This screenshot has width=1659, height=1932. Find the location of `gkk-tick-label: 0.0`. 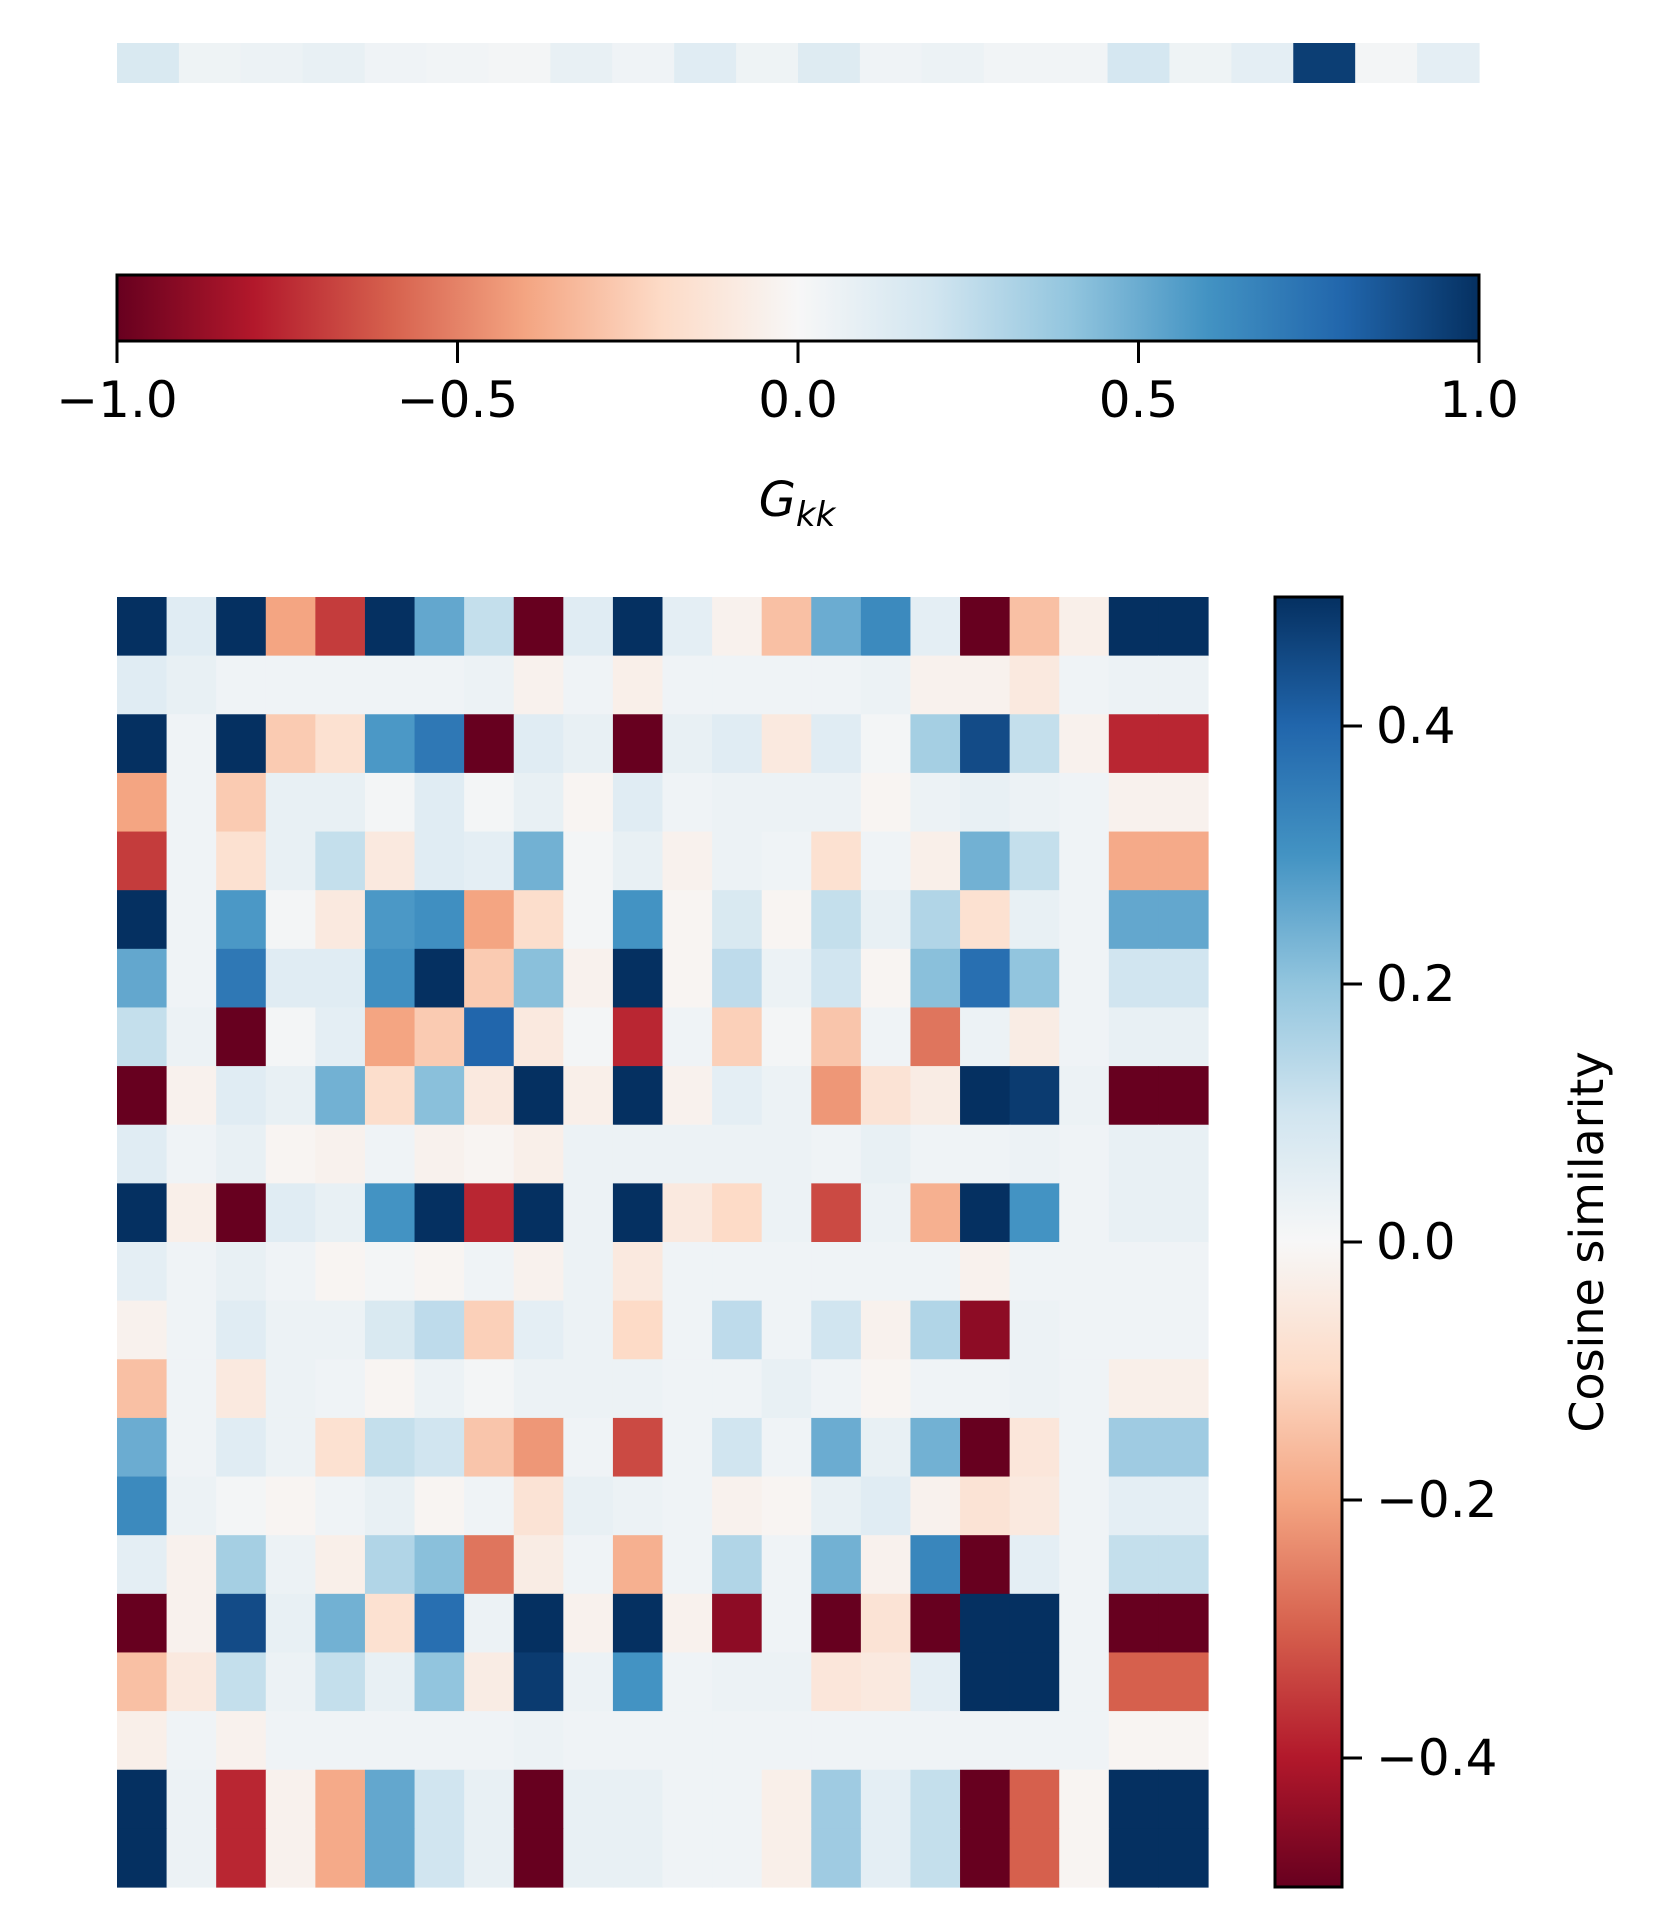

gkk-tick-label: 0.0 is located at coordinates (798, 400).